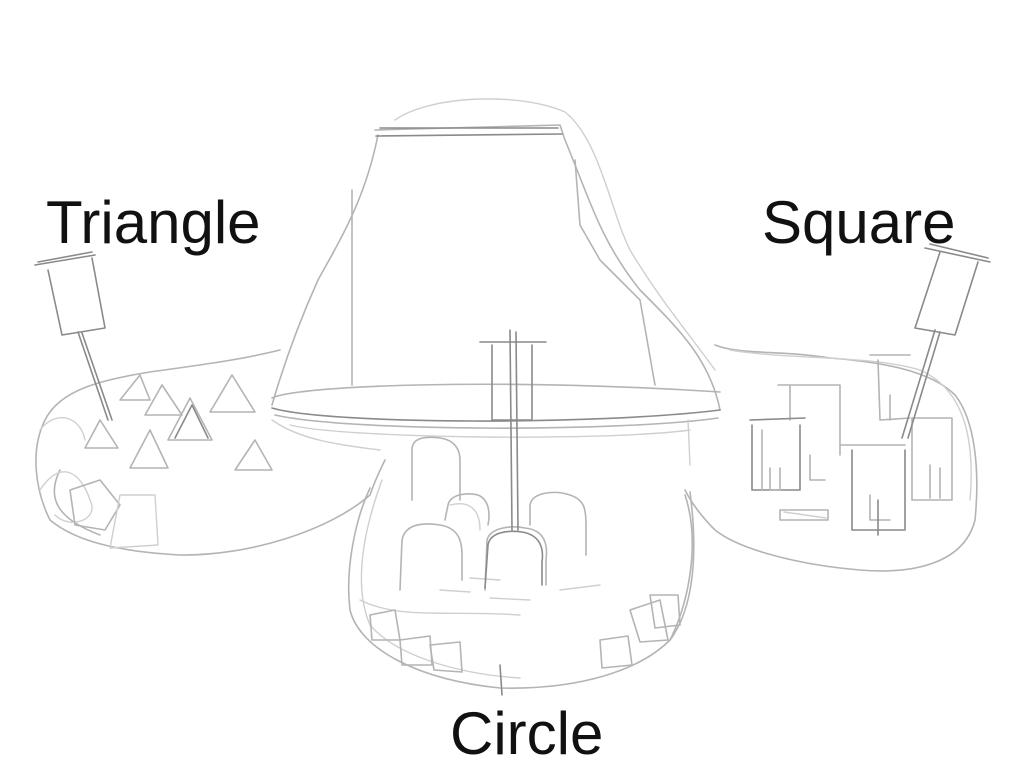  What do you see at coordinates (178, 422) in the screenshot?
I see `triangle-rocks` at bounding box center [178, 422].